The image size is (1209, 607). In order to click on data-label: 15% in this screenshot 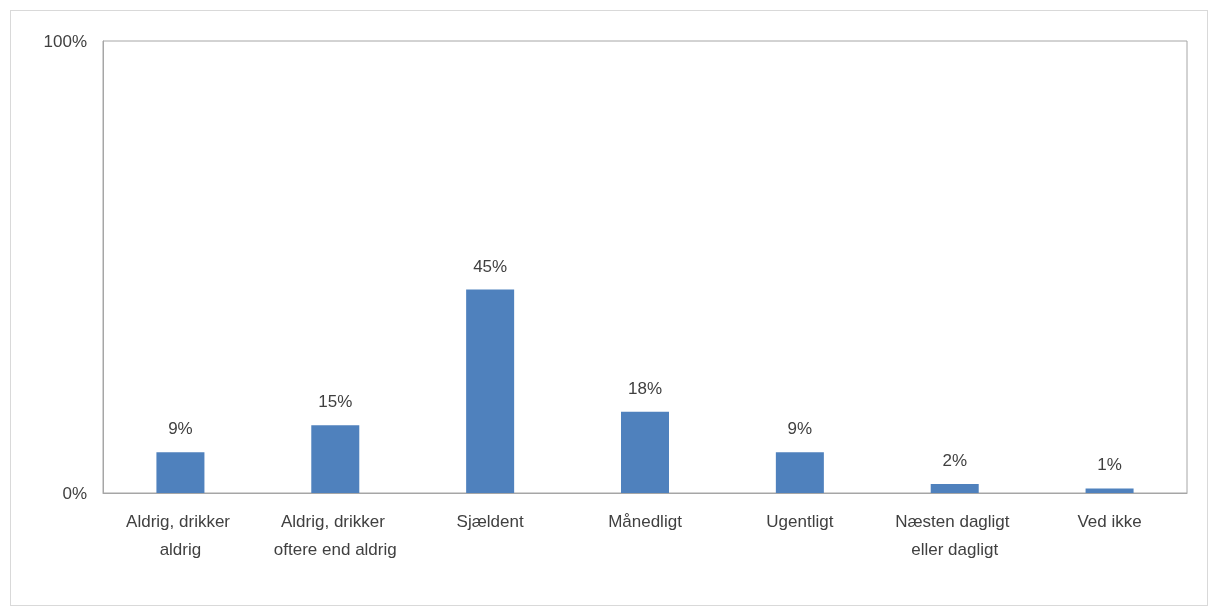, I will do `click(335, 402)`.